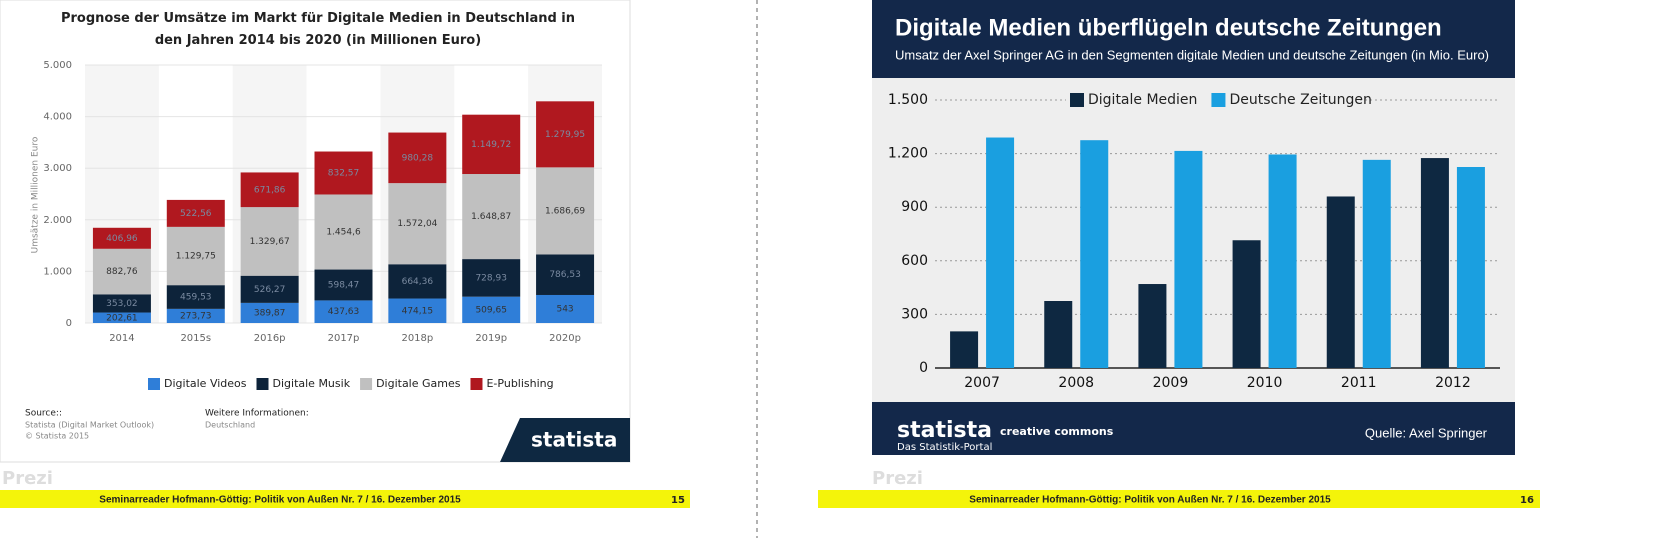 This screenshot has height=538, width=1654. I want to click on data-label: 671,86, so click(270, 190).